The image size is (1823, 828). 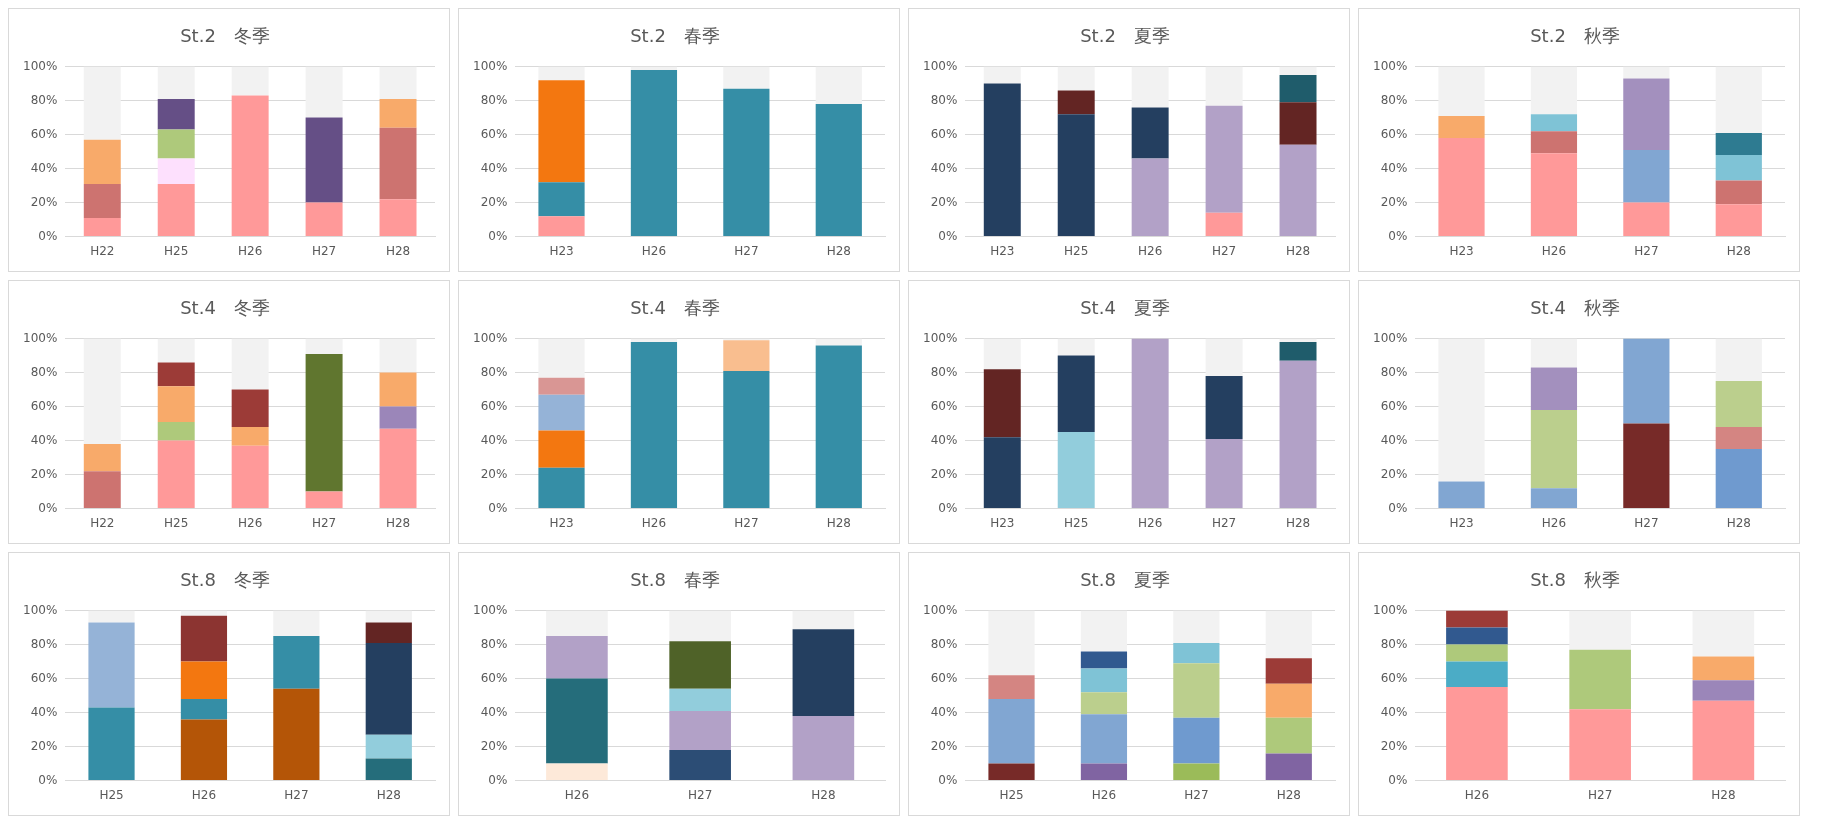 What do you see at coordinates (225, 36) in the screenshot?
I see `chart-title: St.2 冬季` at bounding box center [225, 36].